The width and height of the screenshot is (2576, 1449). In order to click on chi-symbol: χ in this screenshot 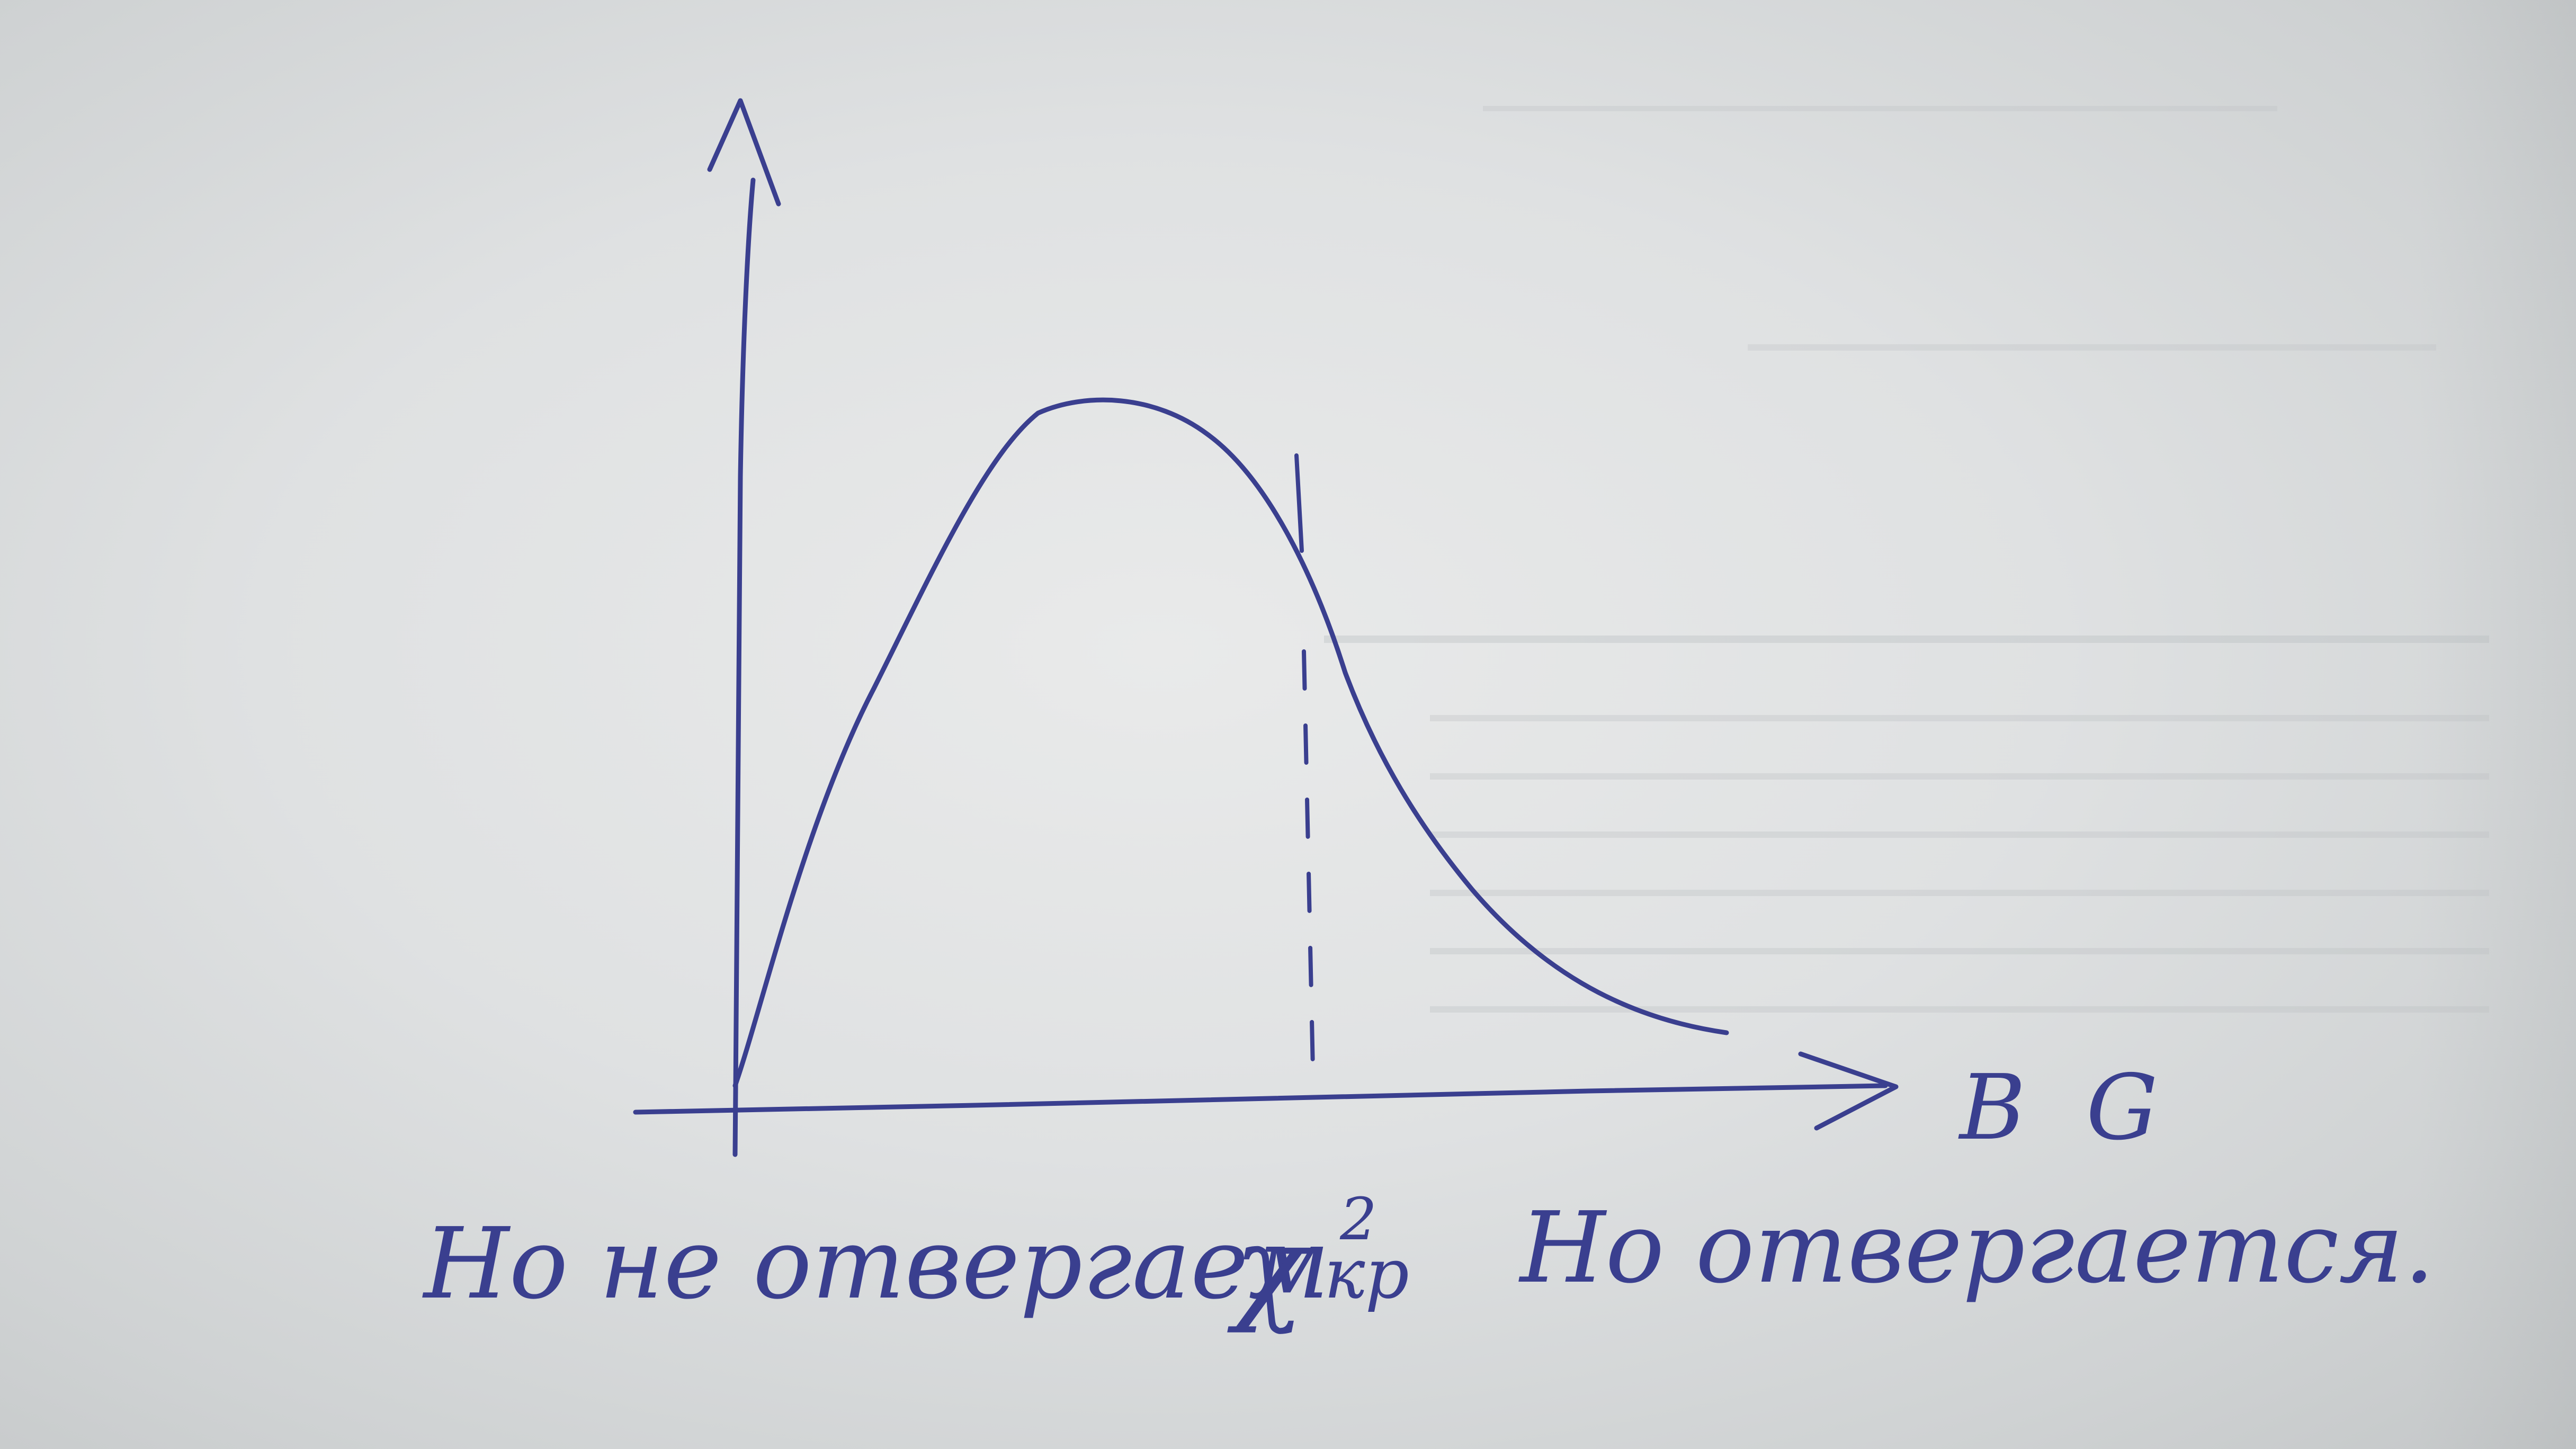, I will do `click(1269, 1268)`.